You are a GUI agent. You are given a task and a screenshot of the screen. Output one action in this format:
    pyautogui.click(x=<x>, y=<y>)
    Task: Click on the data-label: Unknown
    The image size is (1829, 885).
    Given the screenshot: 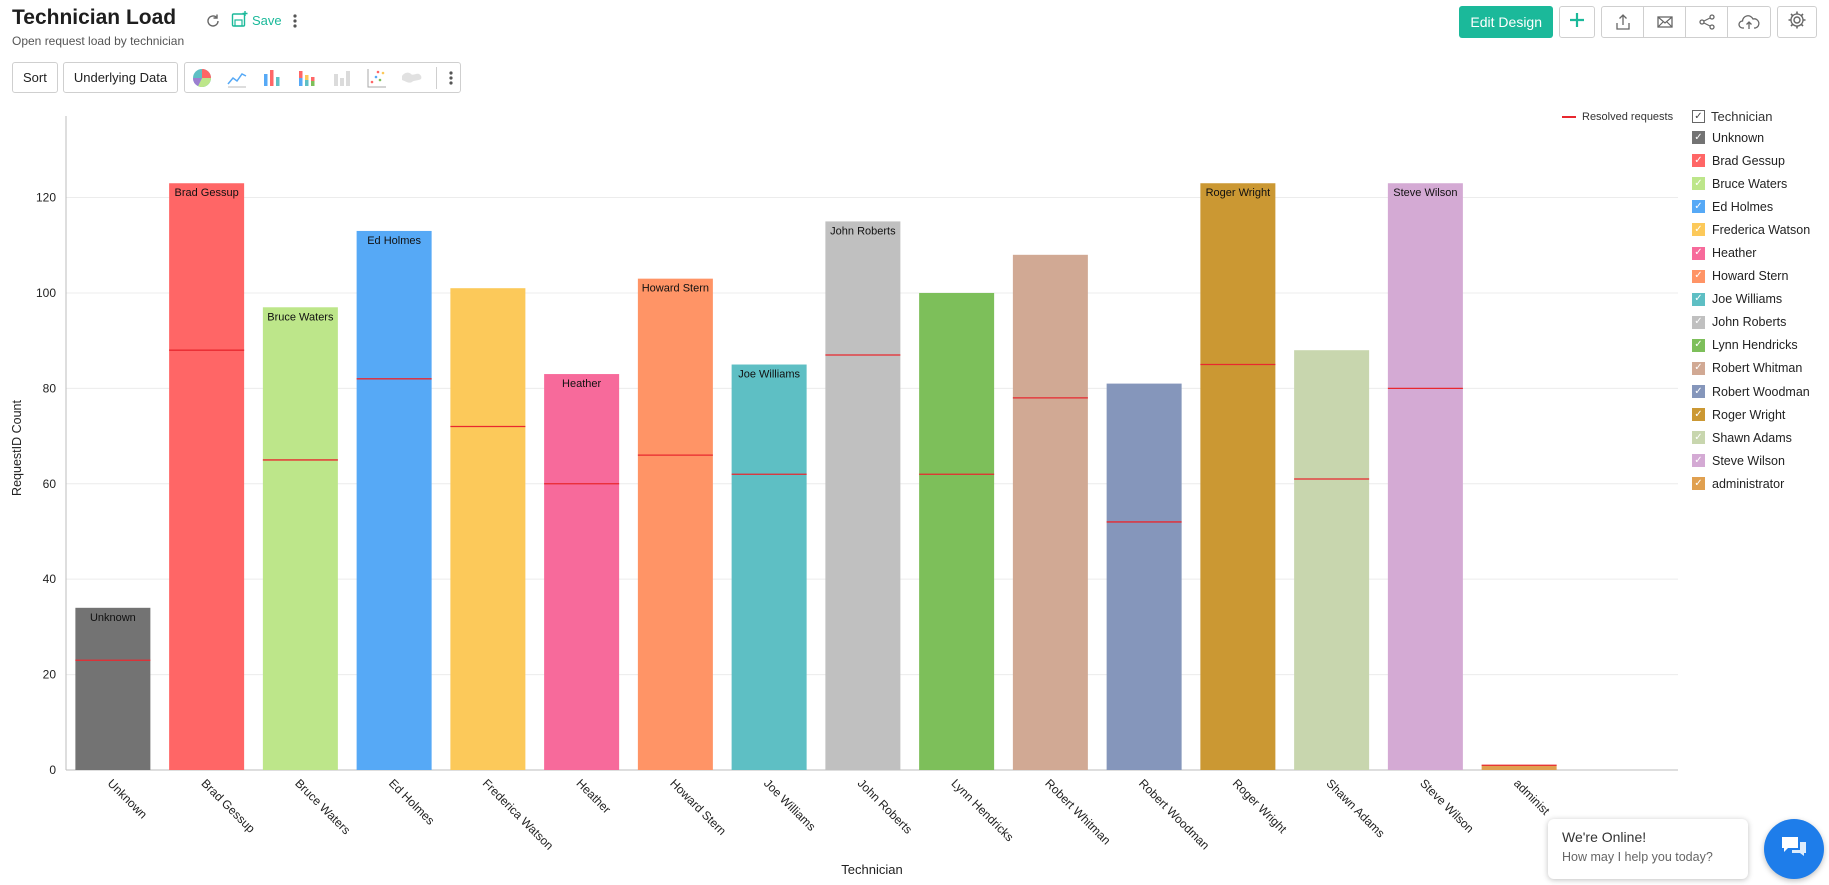 What is the action you would take?
    pyautogui.click(x=113, y=618)
    